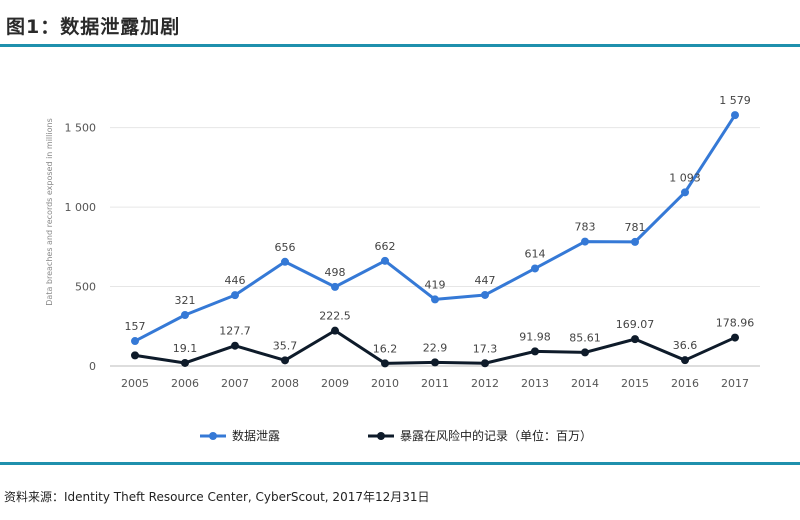  I want to click on data-label-series-1: 1 093, so click(685, 177).